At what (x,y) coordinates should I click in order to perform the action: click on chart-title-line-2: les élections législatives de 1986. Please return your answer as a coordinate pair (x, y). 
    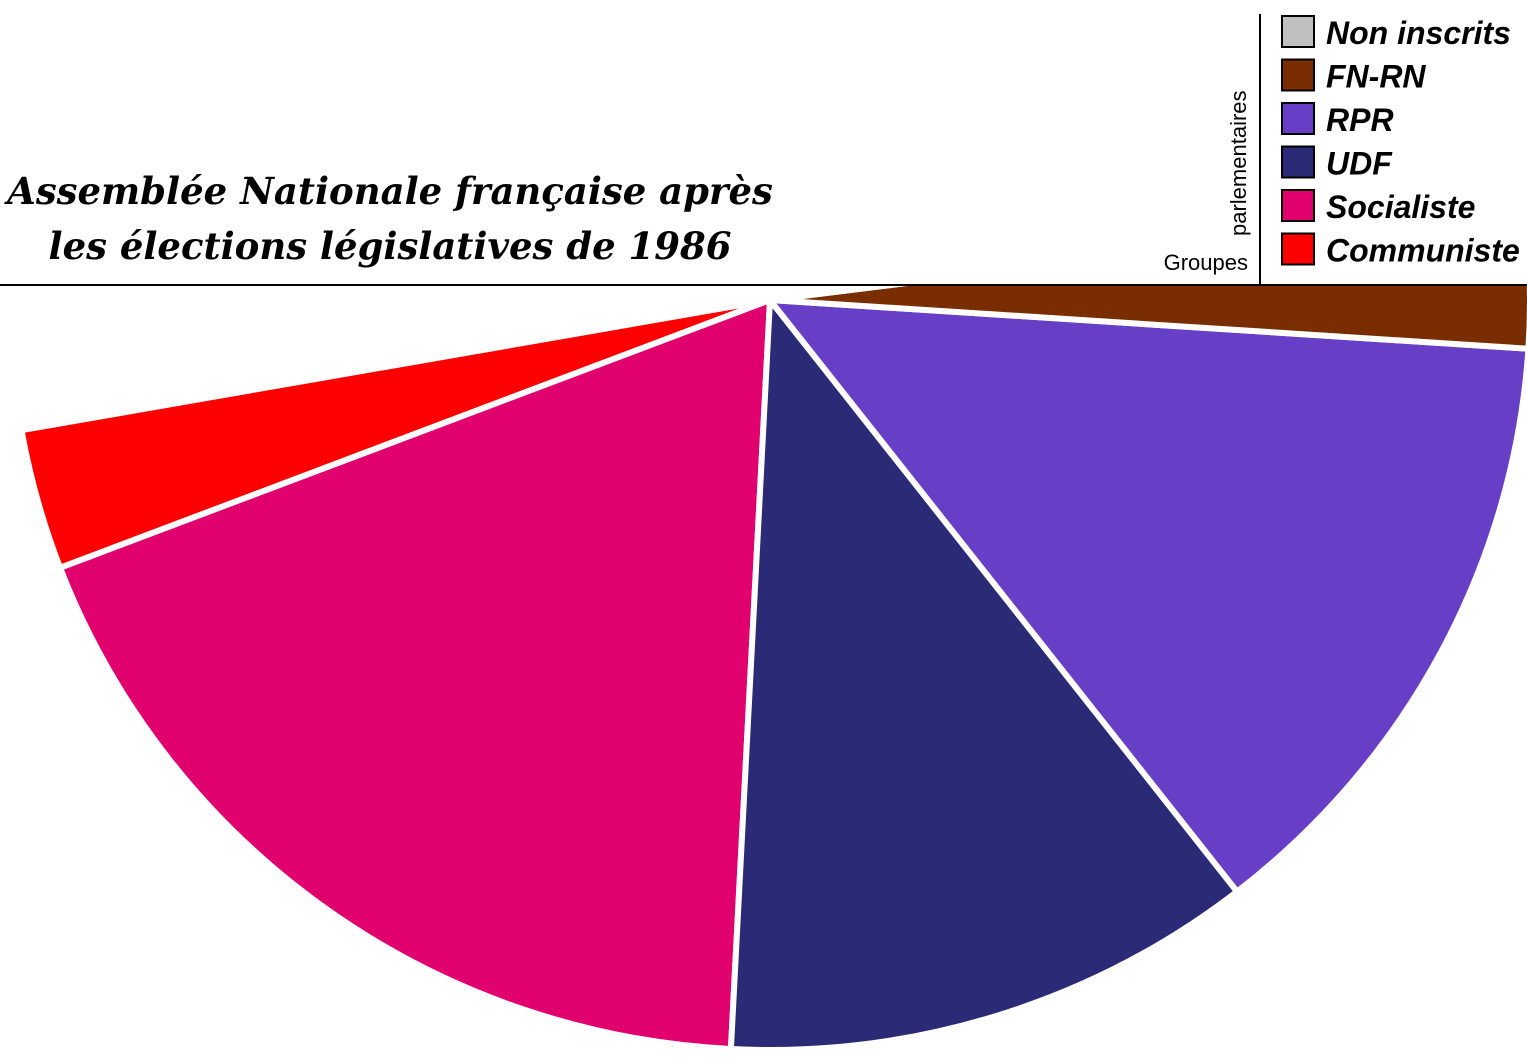
    Looking at the image, I should click on (390, 246).